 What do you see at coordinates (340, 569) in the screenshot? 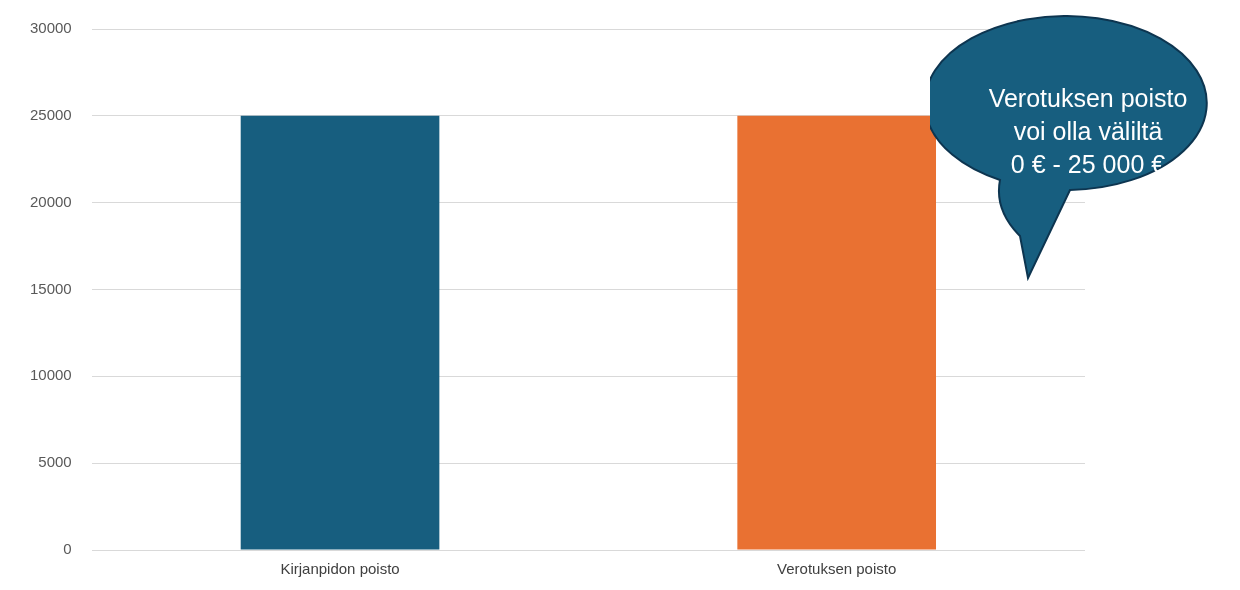
I see `x-tick-label: Kirjanpidon poisto` at bounding box center [340, 569].